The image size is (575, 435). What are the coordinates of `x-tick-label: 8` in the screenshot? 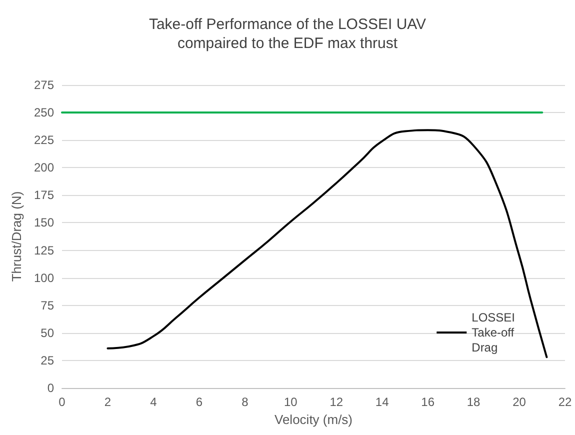 It's located at (245, 402).